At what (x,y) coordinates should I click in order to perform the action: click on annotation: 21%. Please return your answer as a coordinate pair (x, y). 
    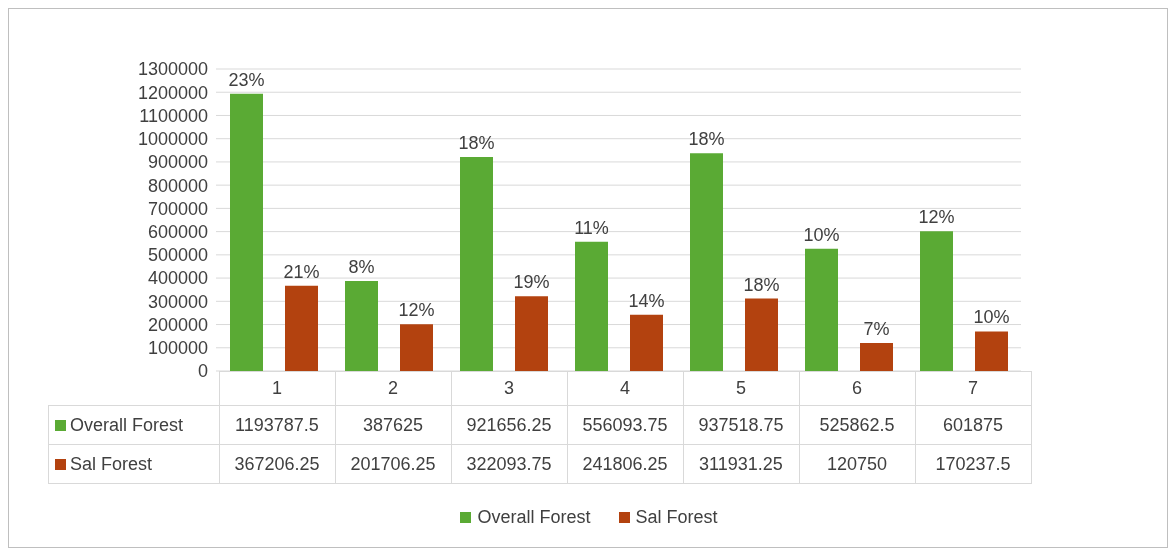
    Looking at the image, I should click on (301, 271).